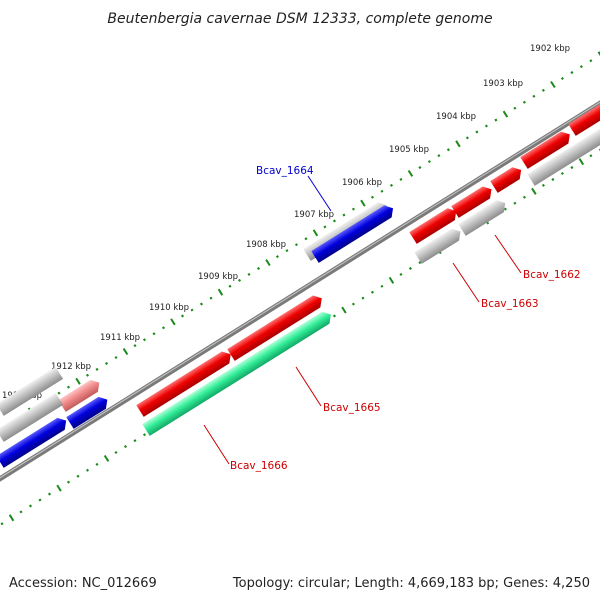  What do you see at coordinates (362, 183) in the screenshot?
I see `kbp-tick-label: 1906 kbp` at bounding box center [362, 183].